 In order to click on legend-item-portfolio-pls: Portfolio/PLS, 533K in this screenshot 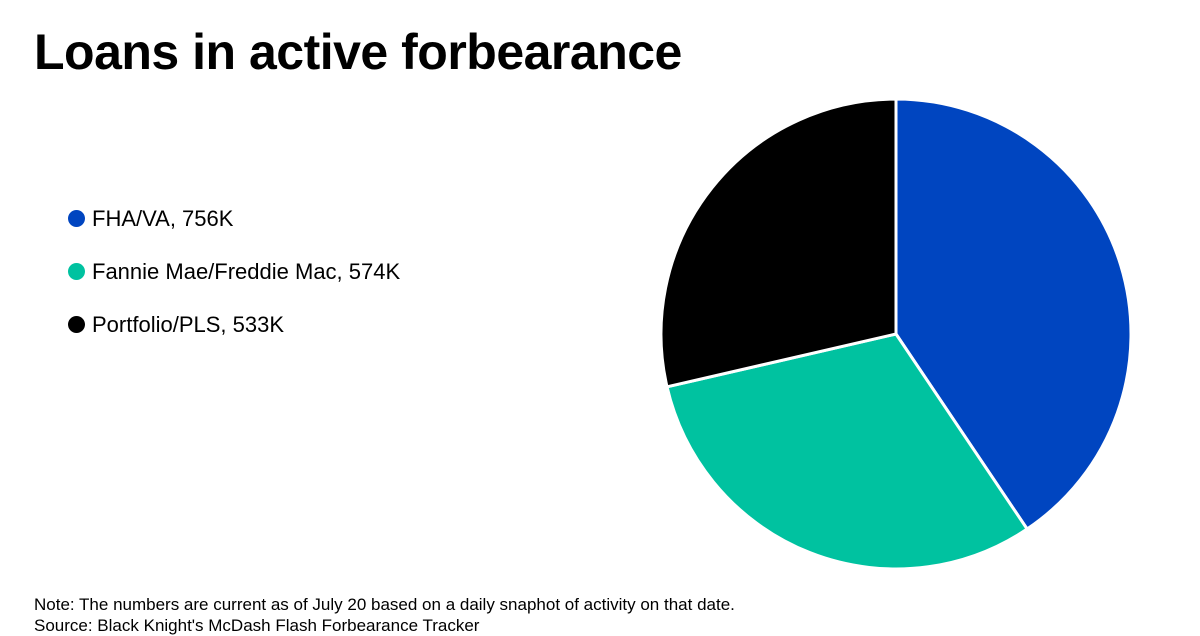, I will do `click(234, 324)`.